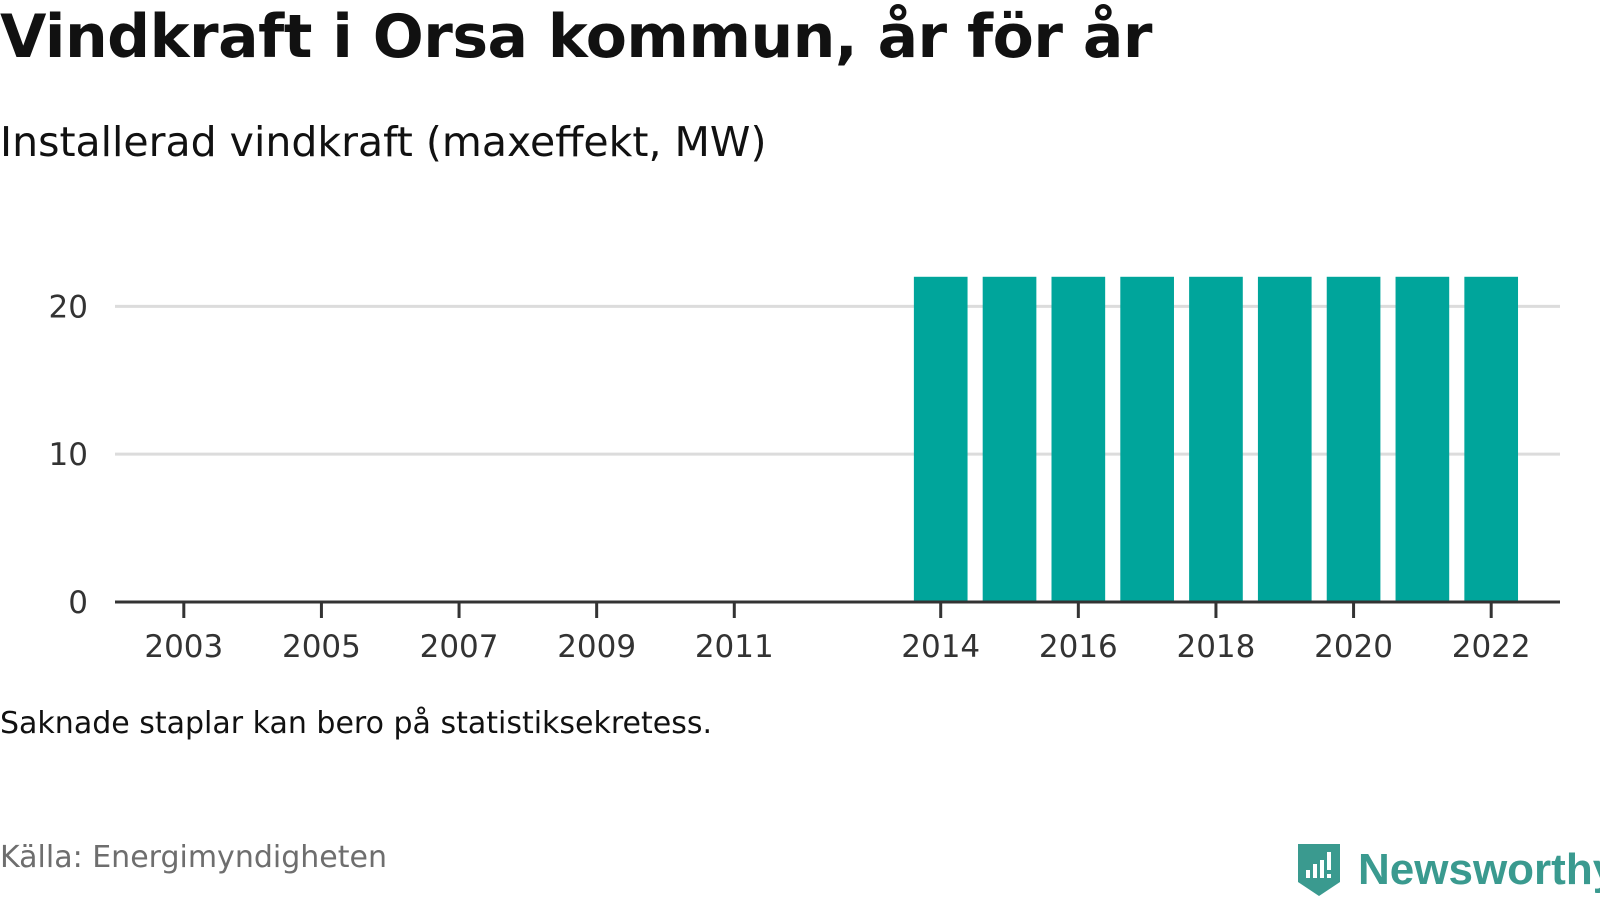 The height and width of the screenshot is (900, 1600). I want to click on x-tick-label: 2005, so click(321, 647).